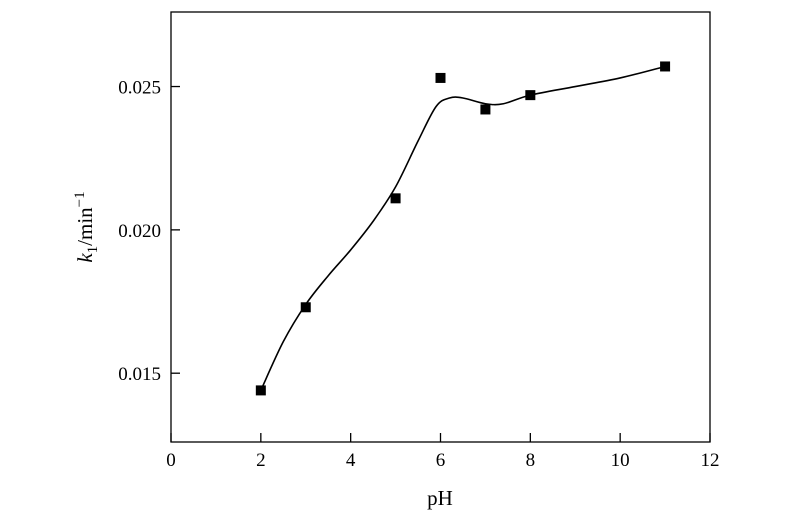  What do you see at coordinates (440, 498) in the screenshot?
I see `x-axis-label: pH` at bounding box center [440, 498].